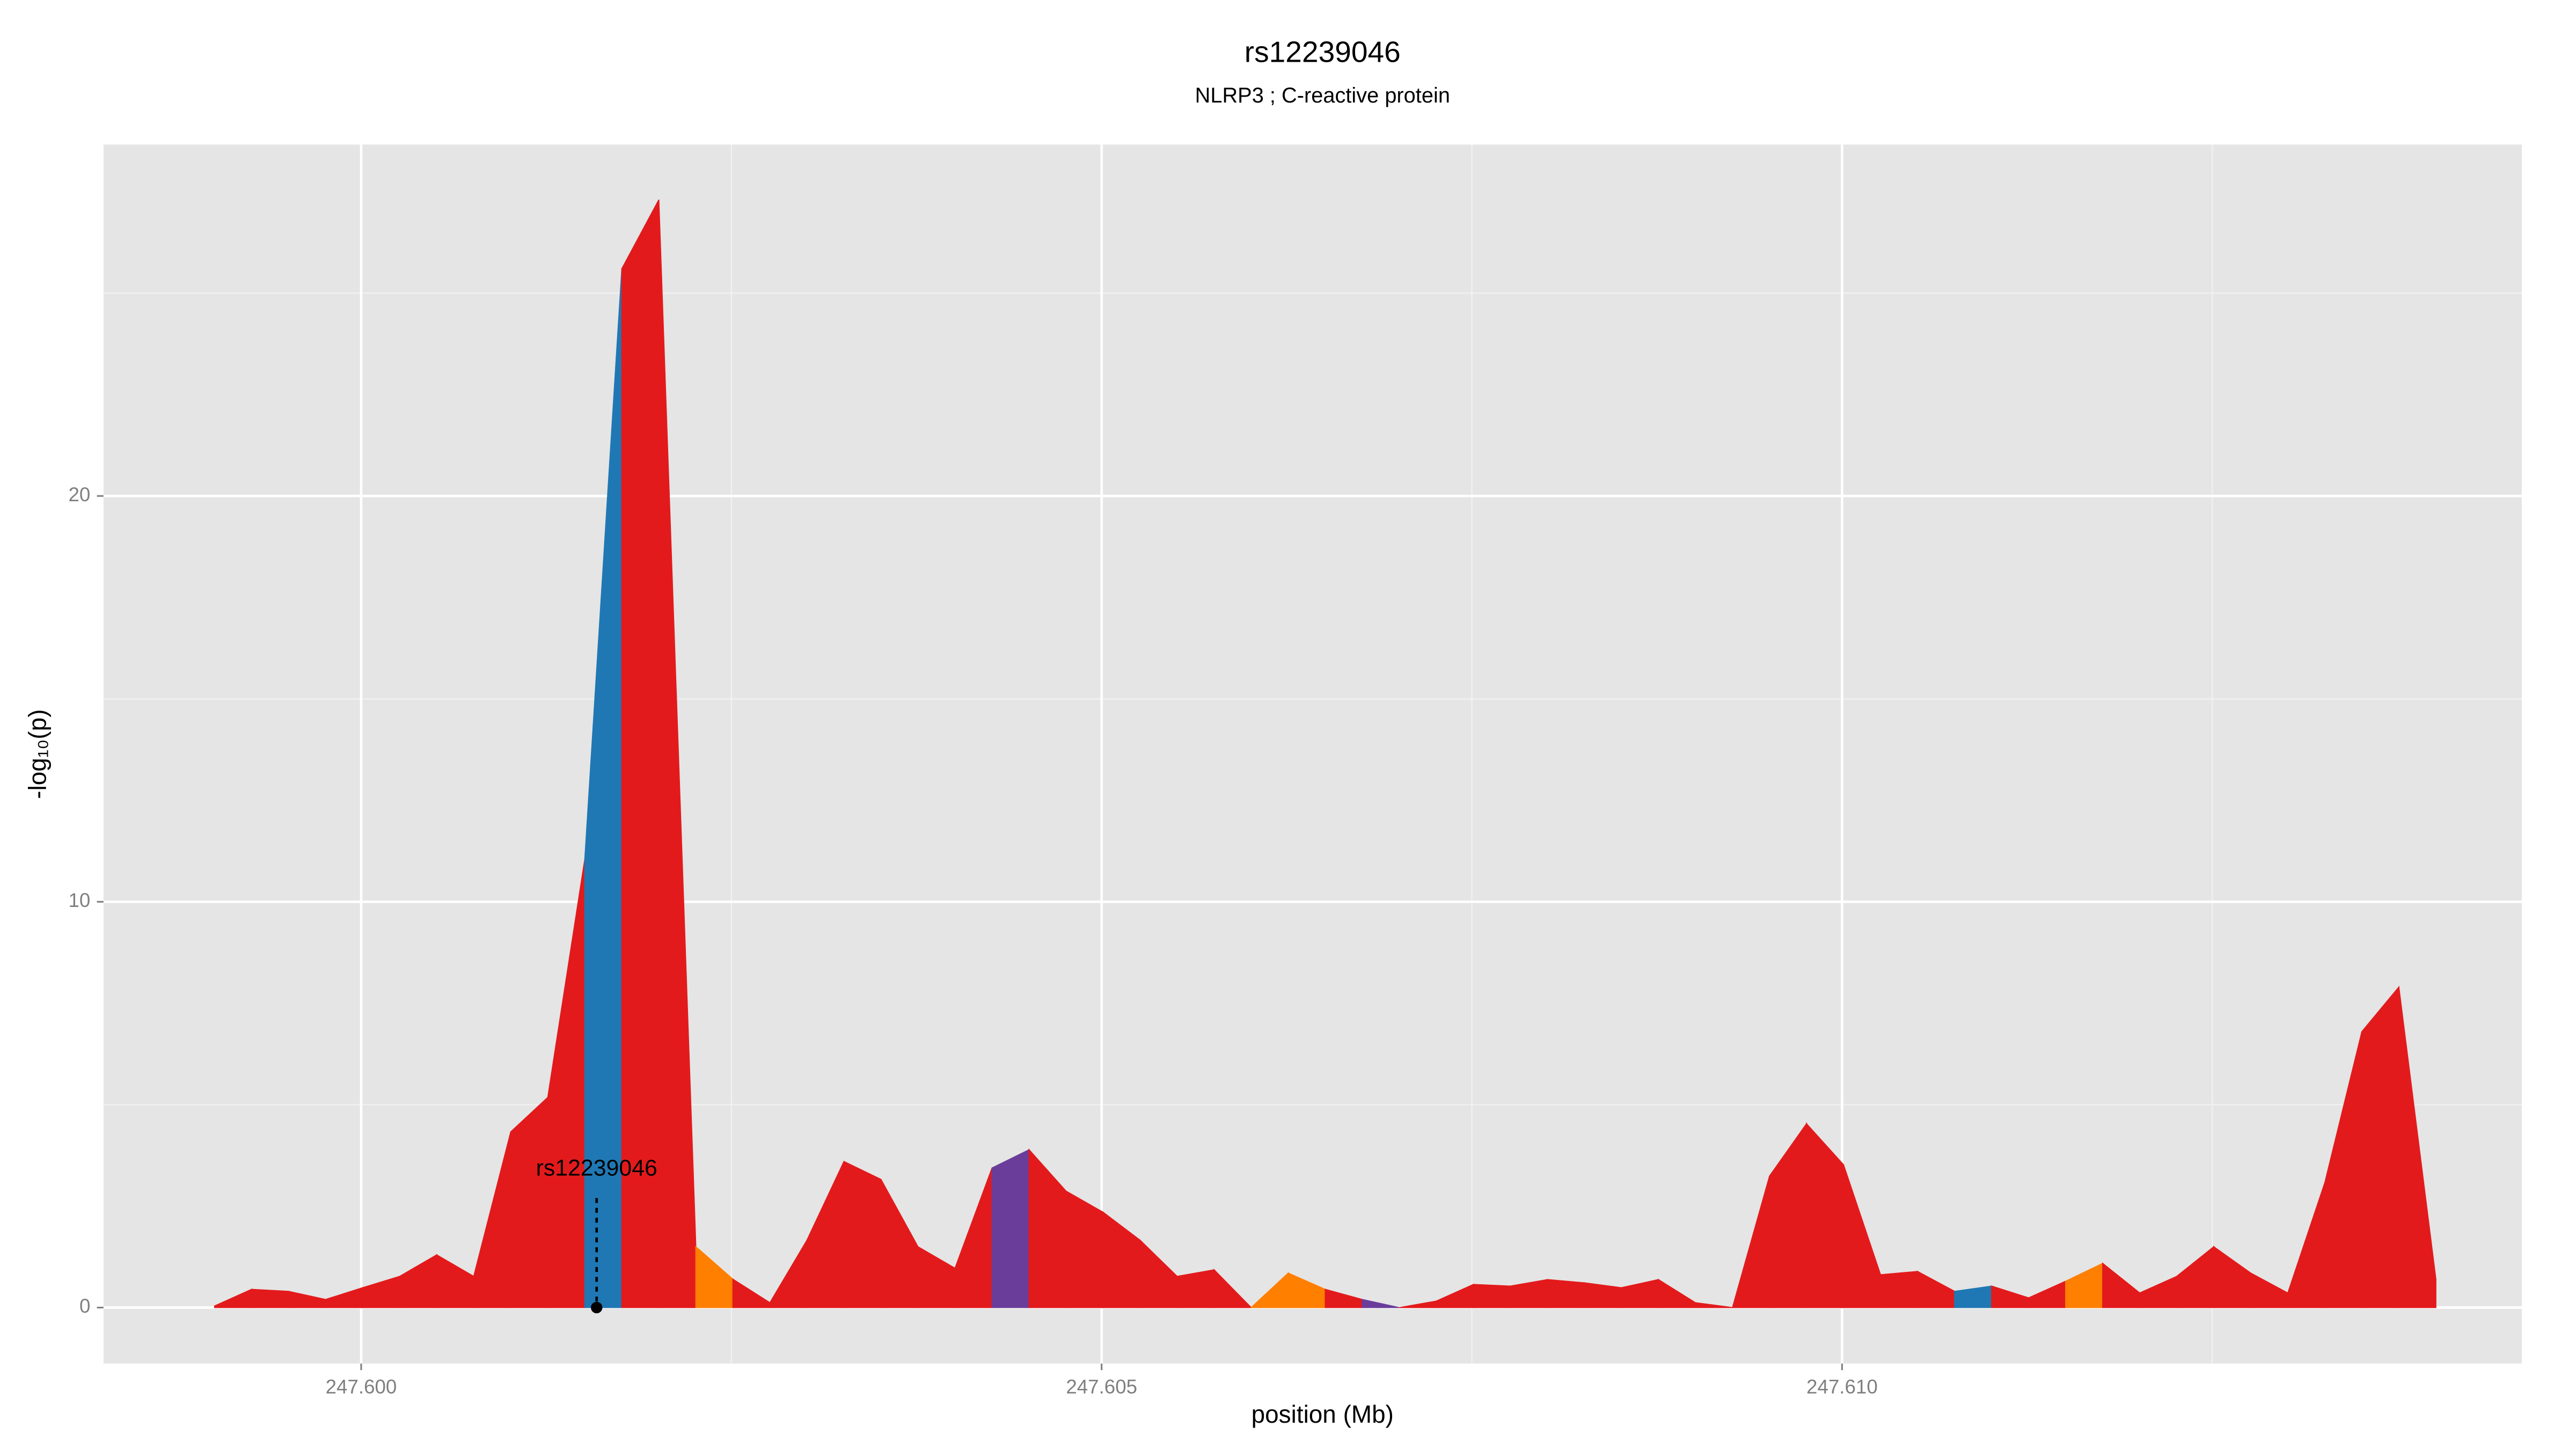 The image size is (2576, 1449). Describe the element at coordinates (80, 900) in the screenshot. I see `y-tick-label: 10` at that location.